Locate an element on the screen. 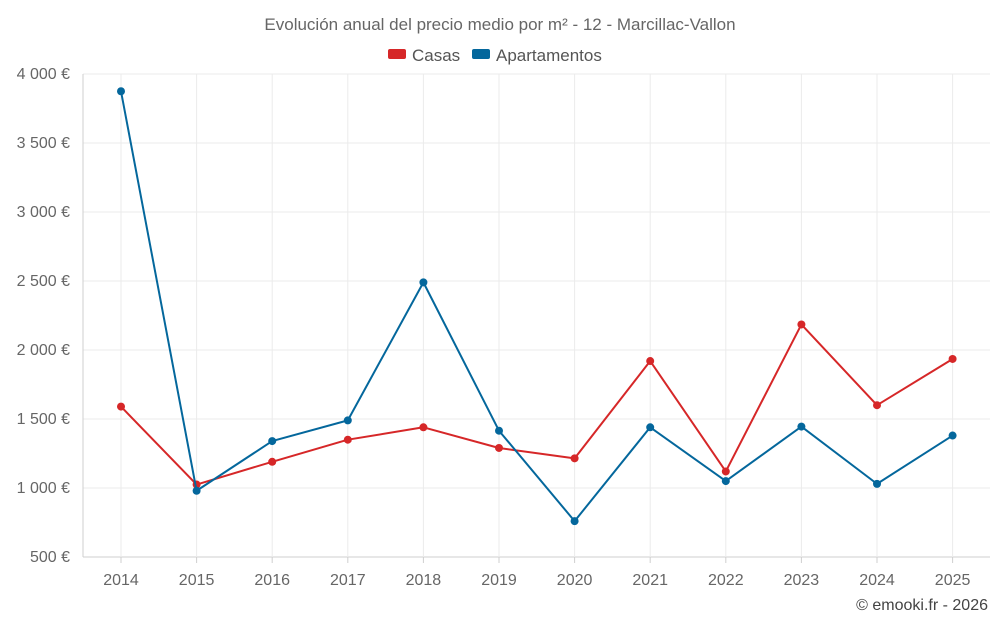 The width and height of the screenshot is (1000, 625). y-tick-label: 4 000 € is located at coordinates (43, 74).